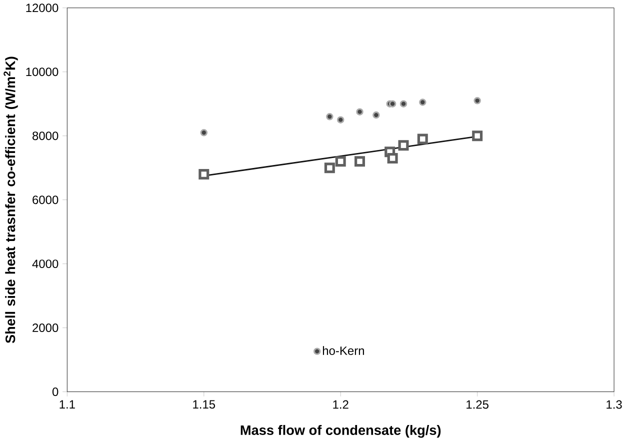 This screenshot has width=626, height=441. What do you see at coordinates (42, 7) in the screenshot?
I see `y-tick-label: 12000` at bounding box center [42, 7].